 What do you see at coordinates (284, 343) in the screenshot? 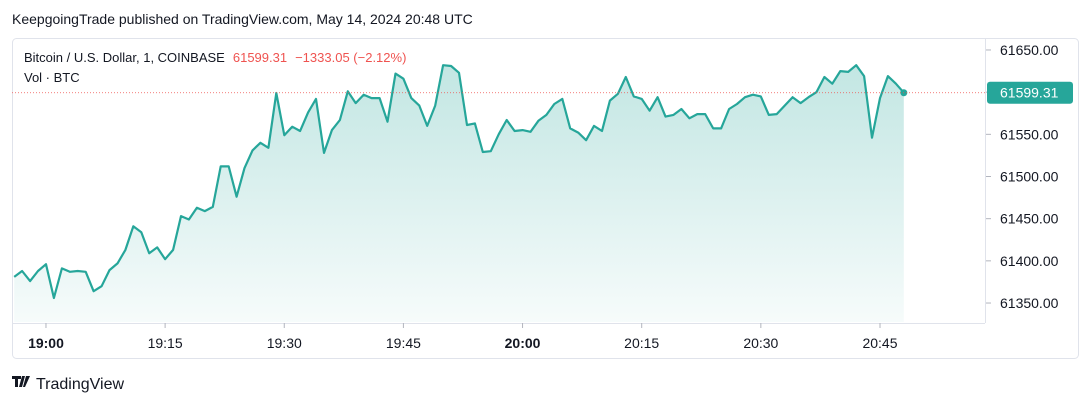
I see `x-tick-label: 19:30` at bounding box center [284, 343].